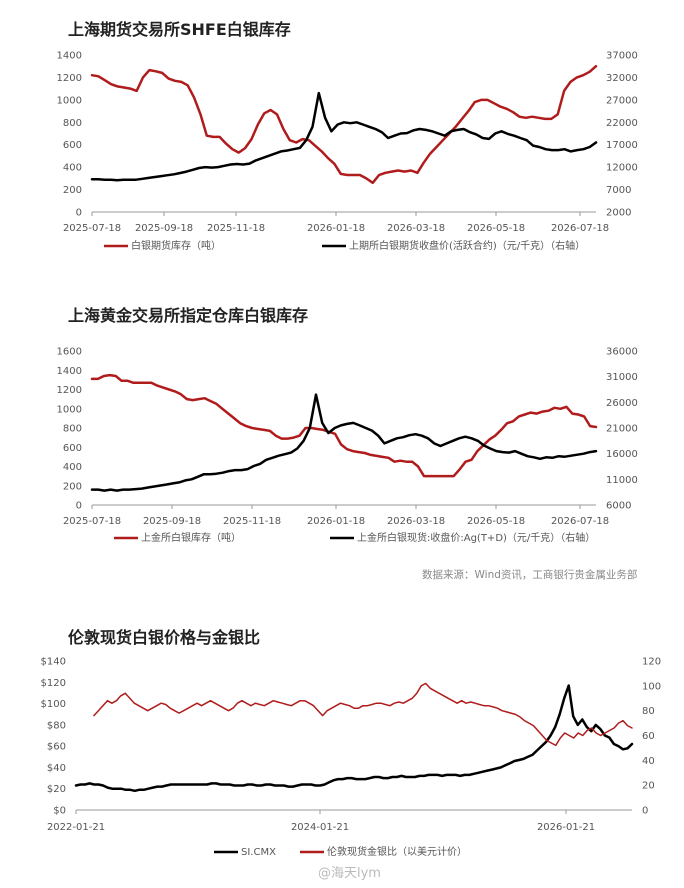 Image resolution: width=684 pixels, height=888 pixels. Describe the element at coordinates (72, 168) in the screenshot. I see `chart1-ytick-left: 400` at that location.